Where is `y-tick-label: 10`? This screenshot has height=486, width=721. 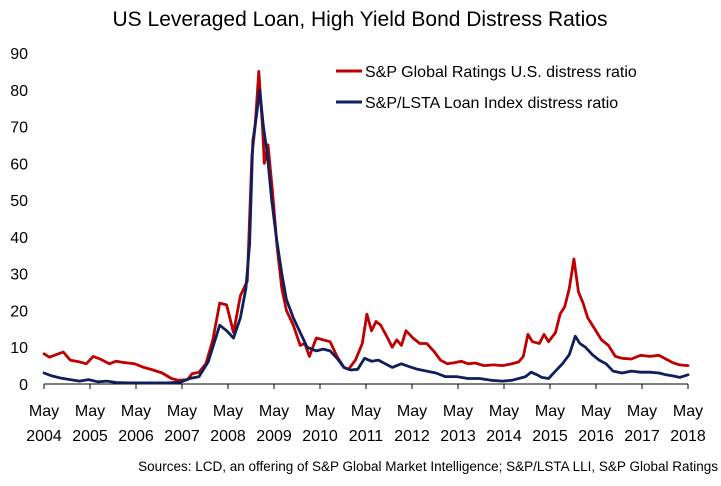 y-tick-label: 10 is located at coordinates (19, 348).